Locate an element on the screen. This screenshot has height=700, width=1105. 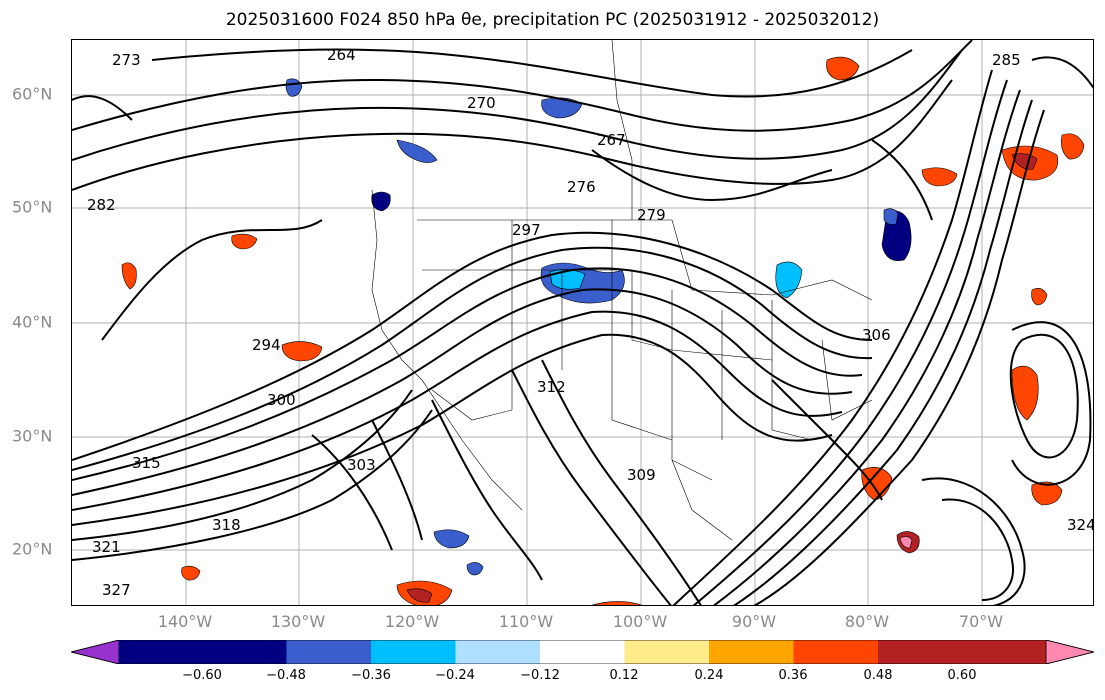
colorbar-tick-label: 0.12 is located at coordinates (624, 675).